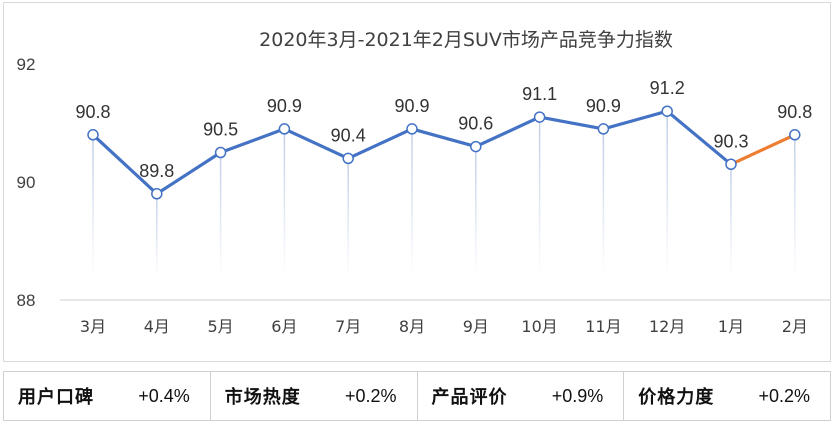 The height and width of the screenshot is (427, 837). I want to click on metric-label: 产品评价, so click(469, 397).